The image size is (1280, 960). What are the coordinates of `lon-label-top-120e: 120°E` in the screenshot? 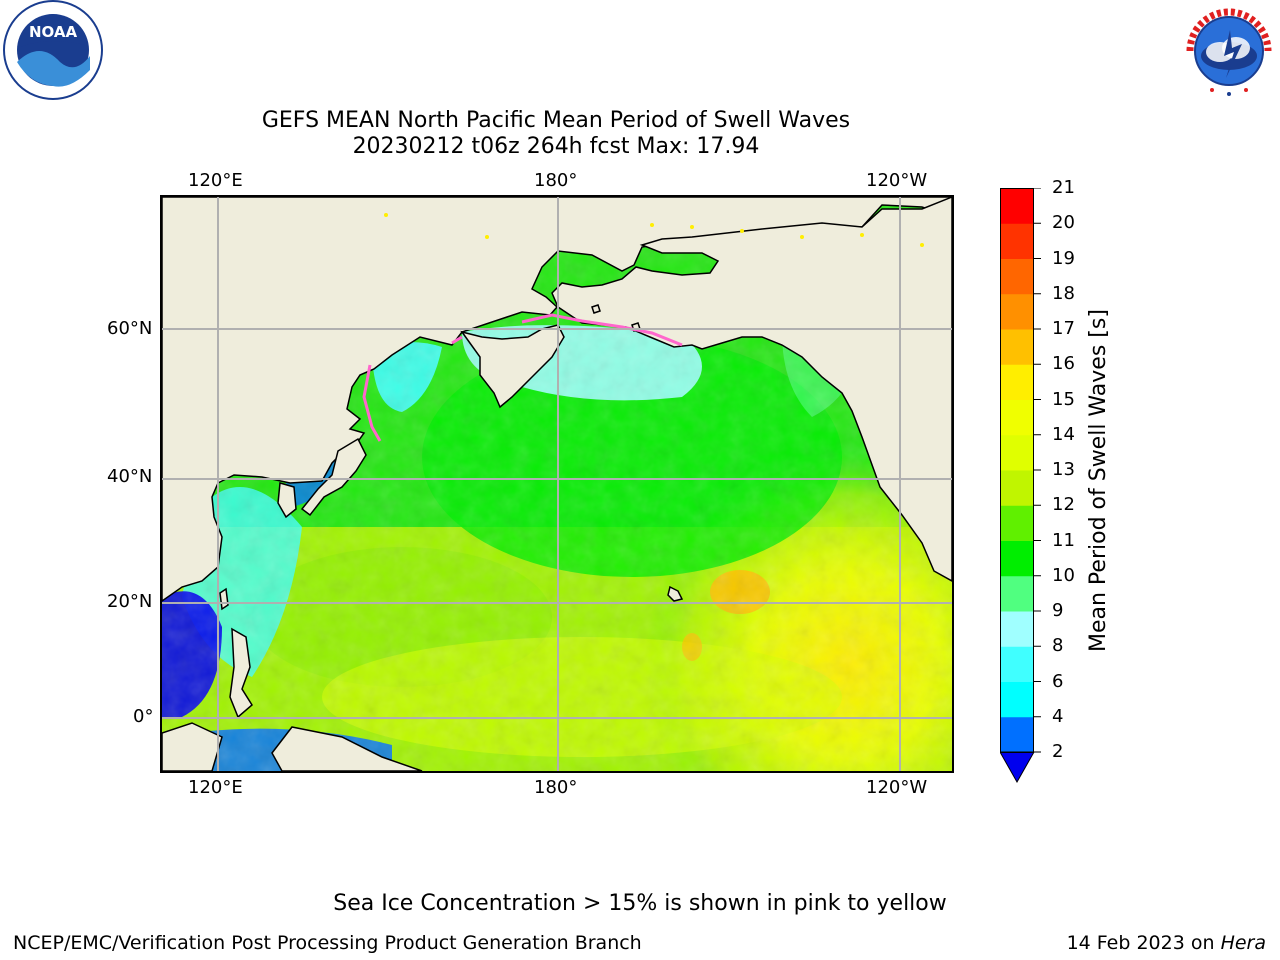 It's located at (215, 180).